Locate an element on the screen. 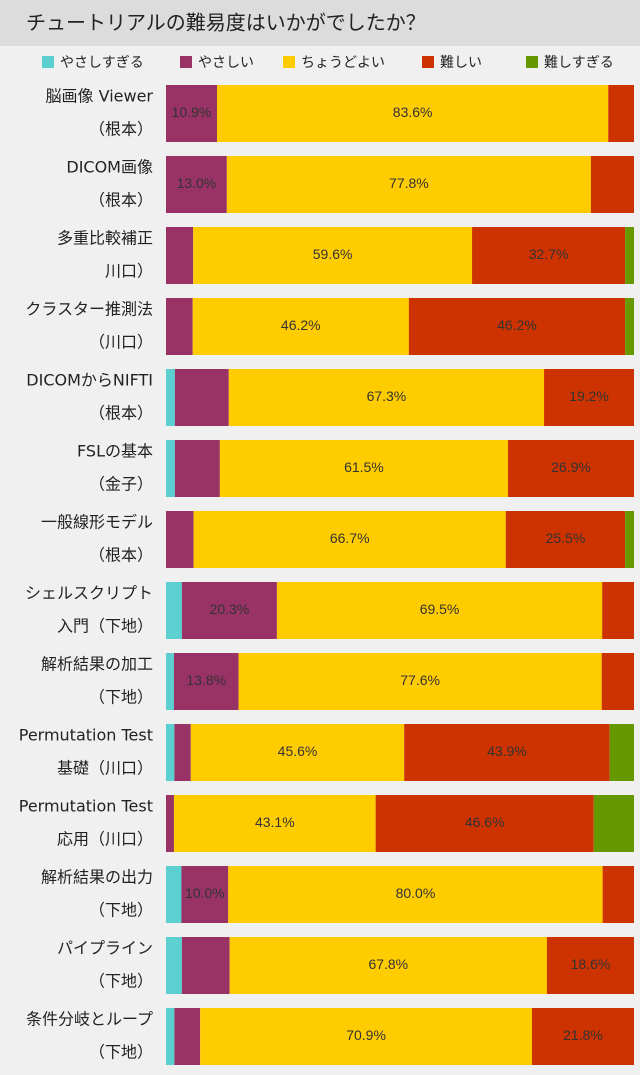  category-label: 条件分岐とループ is located at coordinates (89, 1019).